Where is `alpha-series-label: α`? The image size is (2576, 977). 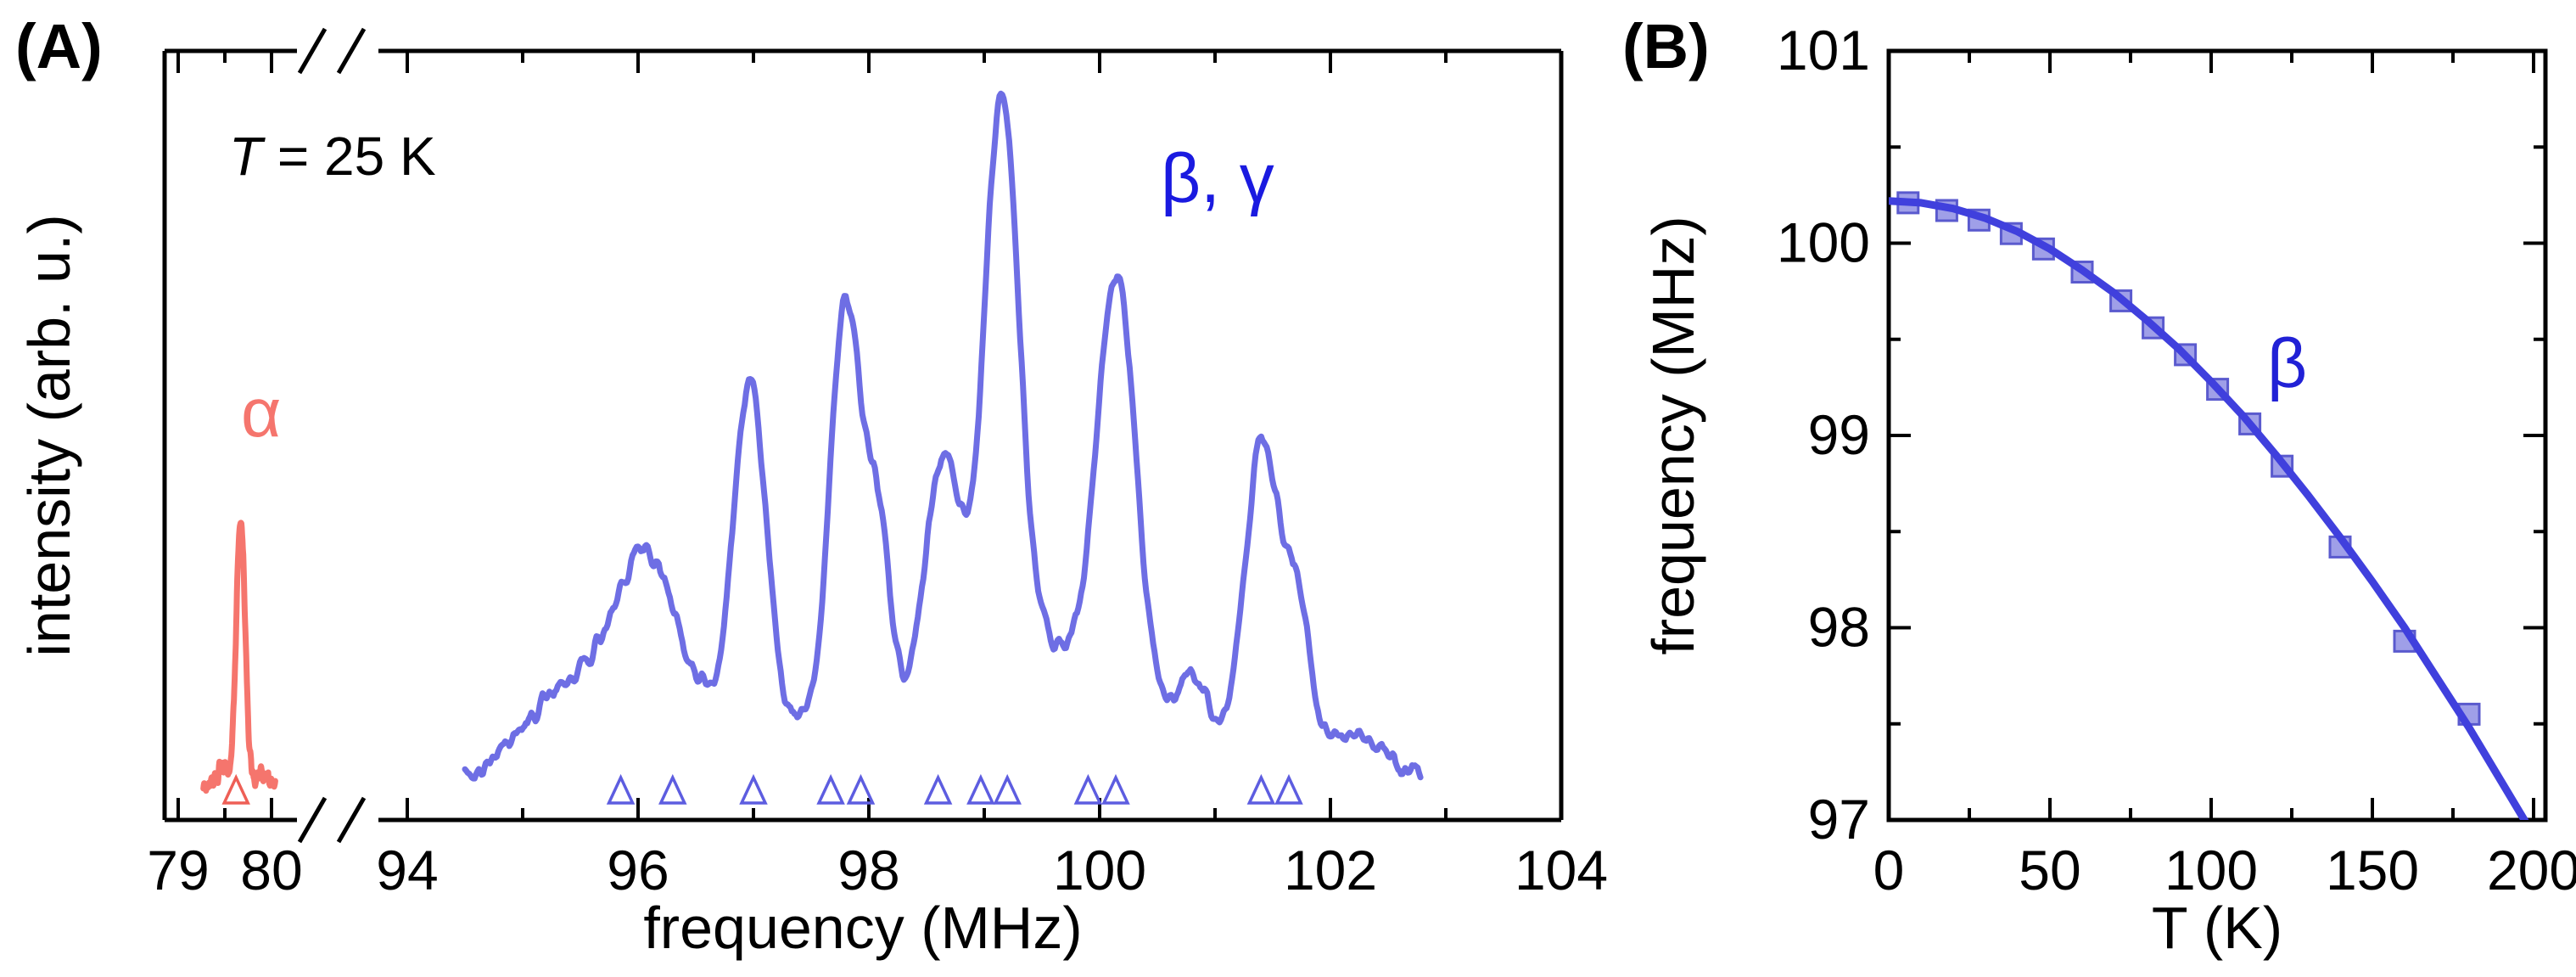 alpha-series-label: α is located at coordinates (261, 413).